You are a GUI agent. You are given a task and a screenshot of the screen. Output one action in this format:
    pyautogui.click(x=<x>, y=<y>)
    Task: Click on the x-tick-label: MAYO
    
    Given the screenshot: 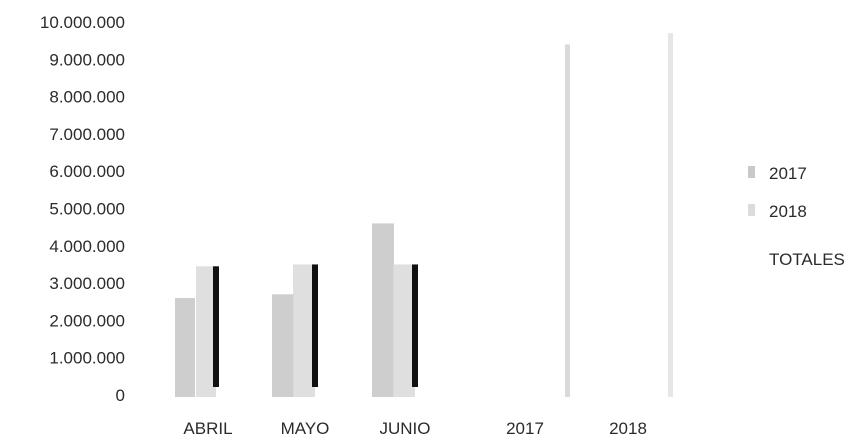 What is the action you would take?
    pyautogui.click(x=305, y=428)
    